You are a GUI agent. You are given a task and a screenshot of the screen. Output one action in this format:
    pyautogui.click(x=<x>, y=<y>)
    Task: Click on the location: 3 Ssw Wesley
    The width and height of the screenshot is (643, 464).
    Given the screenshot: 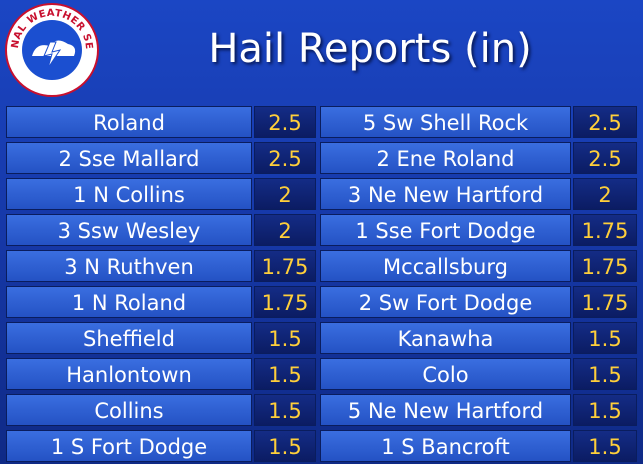 What is the action you would take?
    pyautogui.click(x=129, y=230)
    